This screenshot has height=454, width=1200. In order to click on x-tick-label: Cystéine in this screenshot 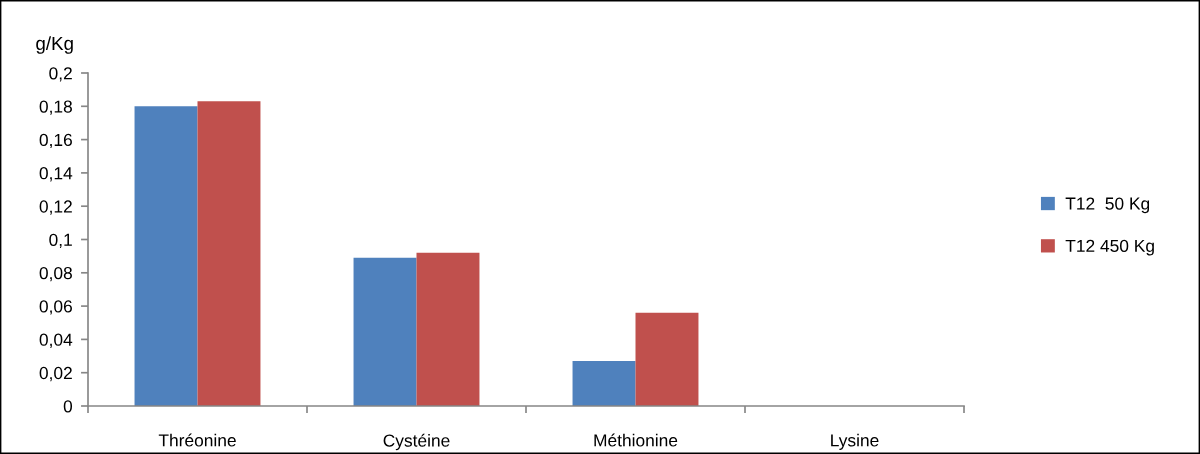, I will do `click(416, 442)`.